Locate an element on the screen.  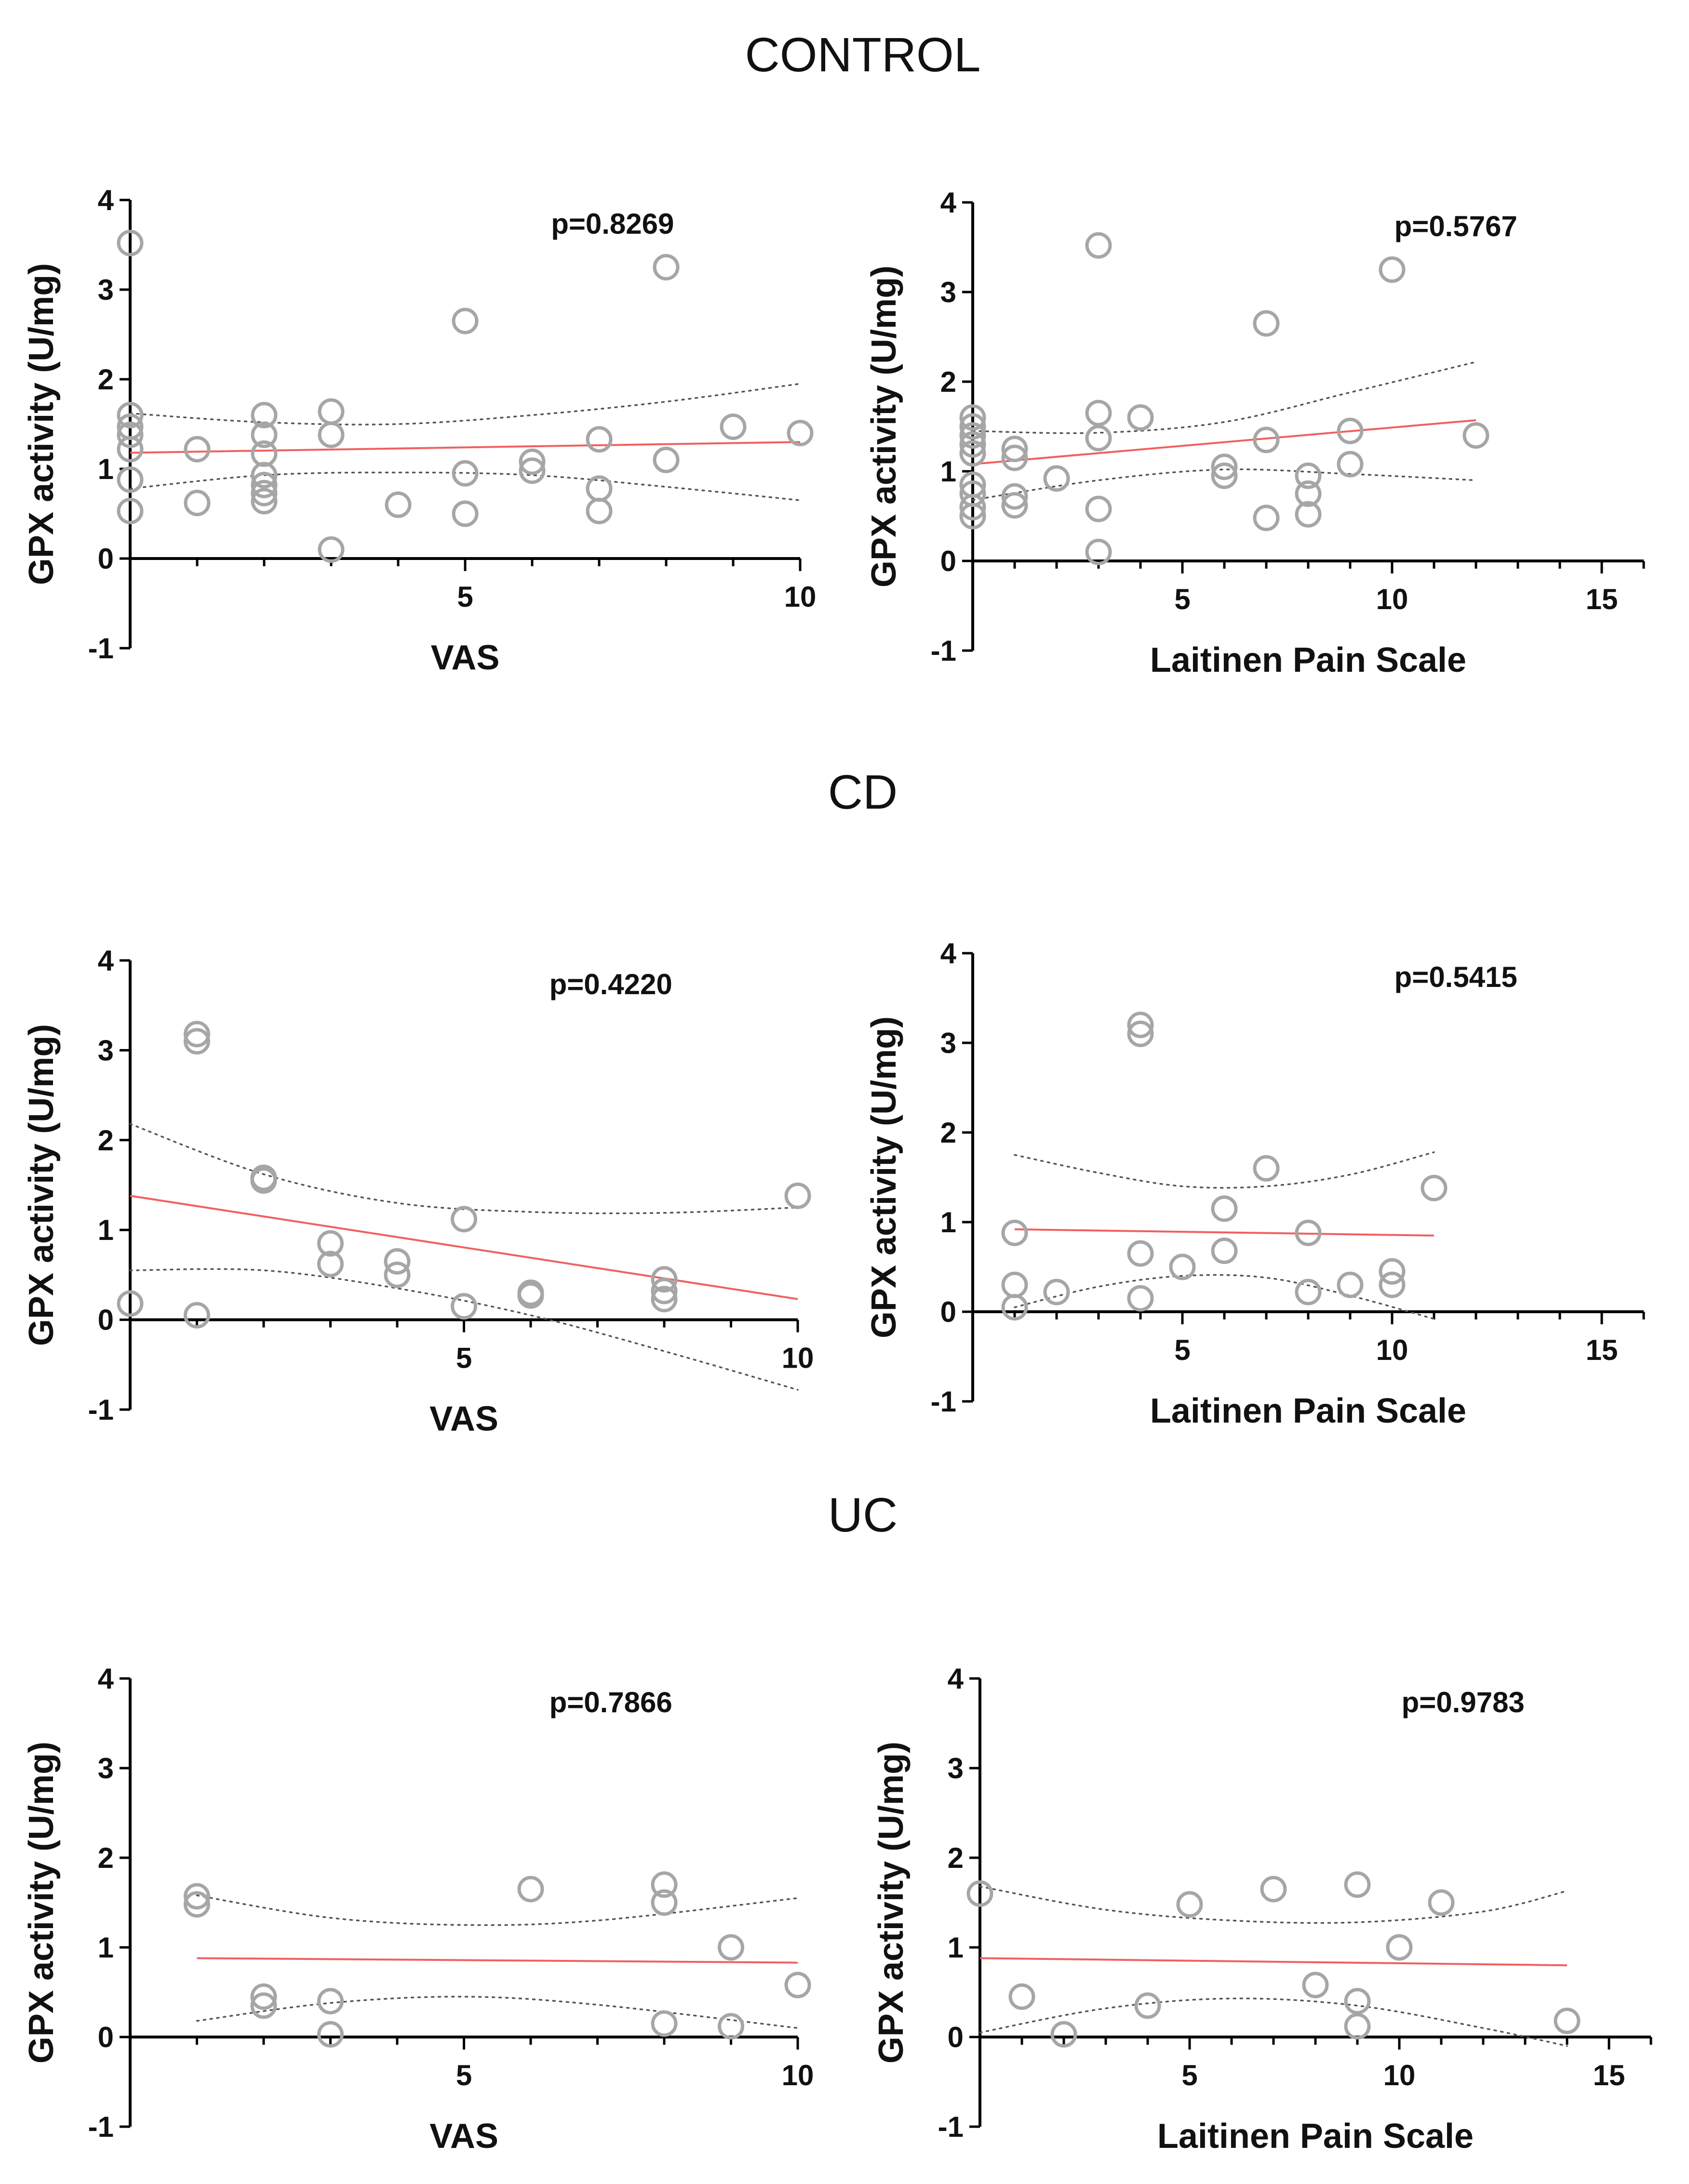
chart-5-y-tick-label: 3 is located at coordinates (106, 1768).